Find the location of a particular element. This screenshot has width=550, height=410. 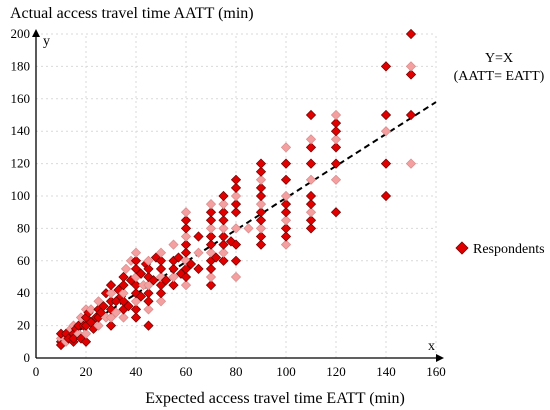

y-axis-symbol: y is located at coordinates (46, 41).